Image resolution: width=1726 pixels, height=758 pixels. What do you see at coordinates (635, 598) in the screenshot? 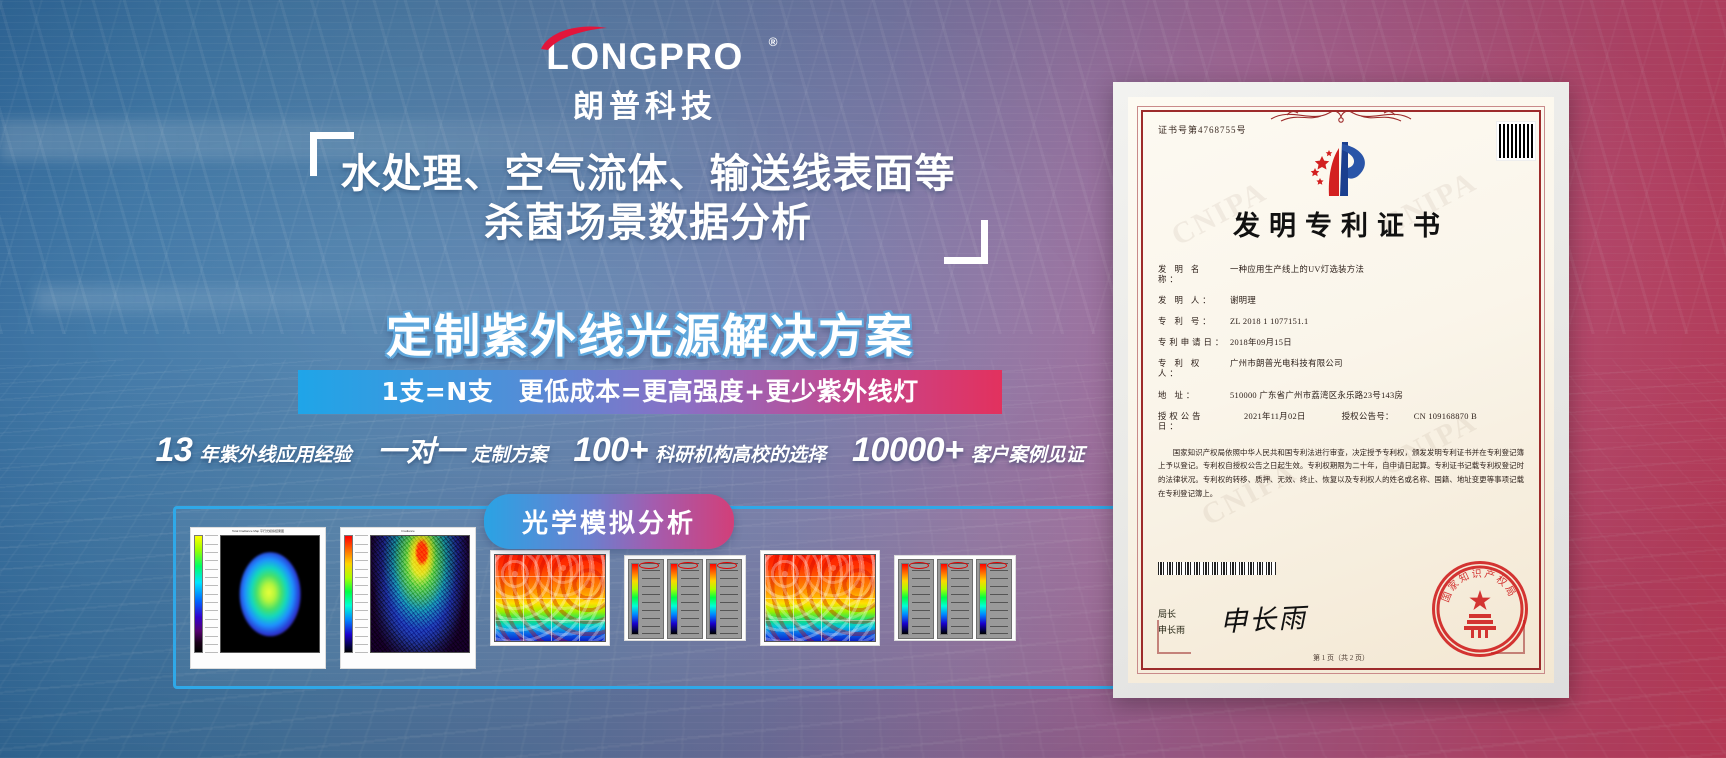
I see `legend-colorbar-a1` at bounding box center [635, 598].